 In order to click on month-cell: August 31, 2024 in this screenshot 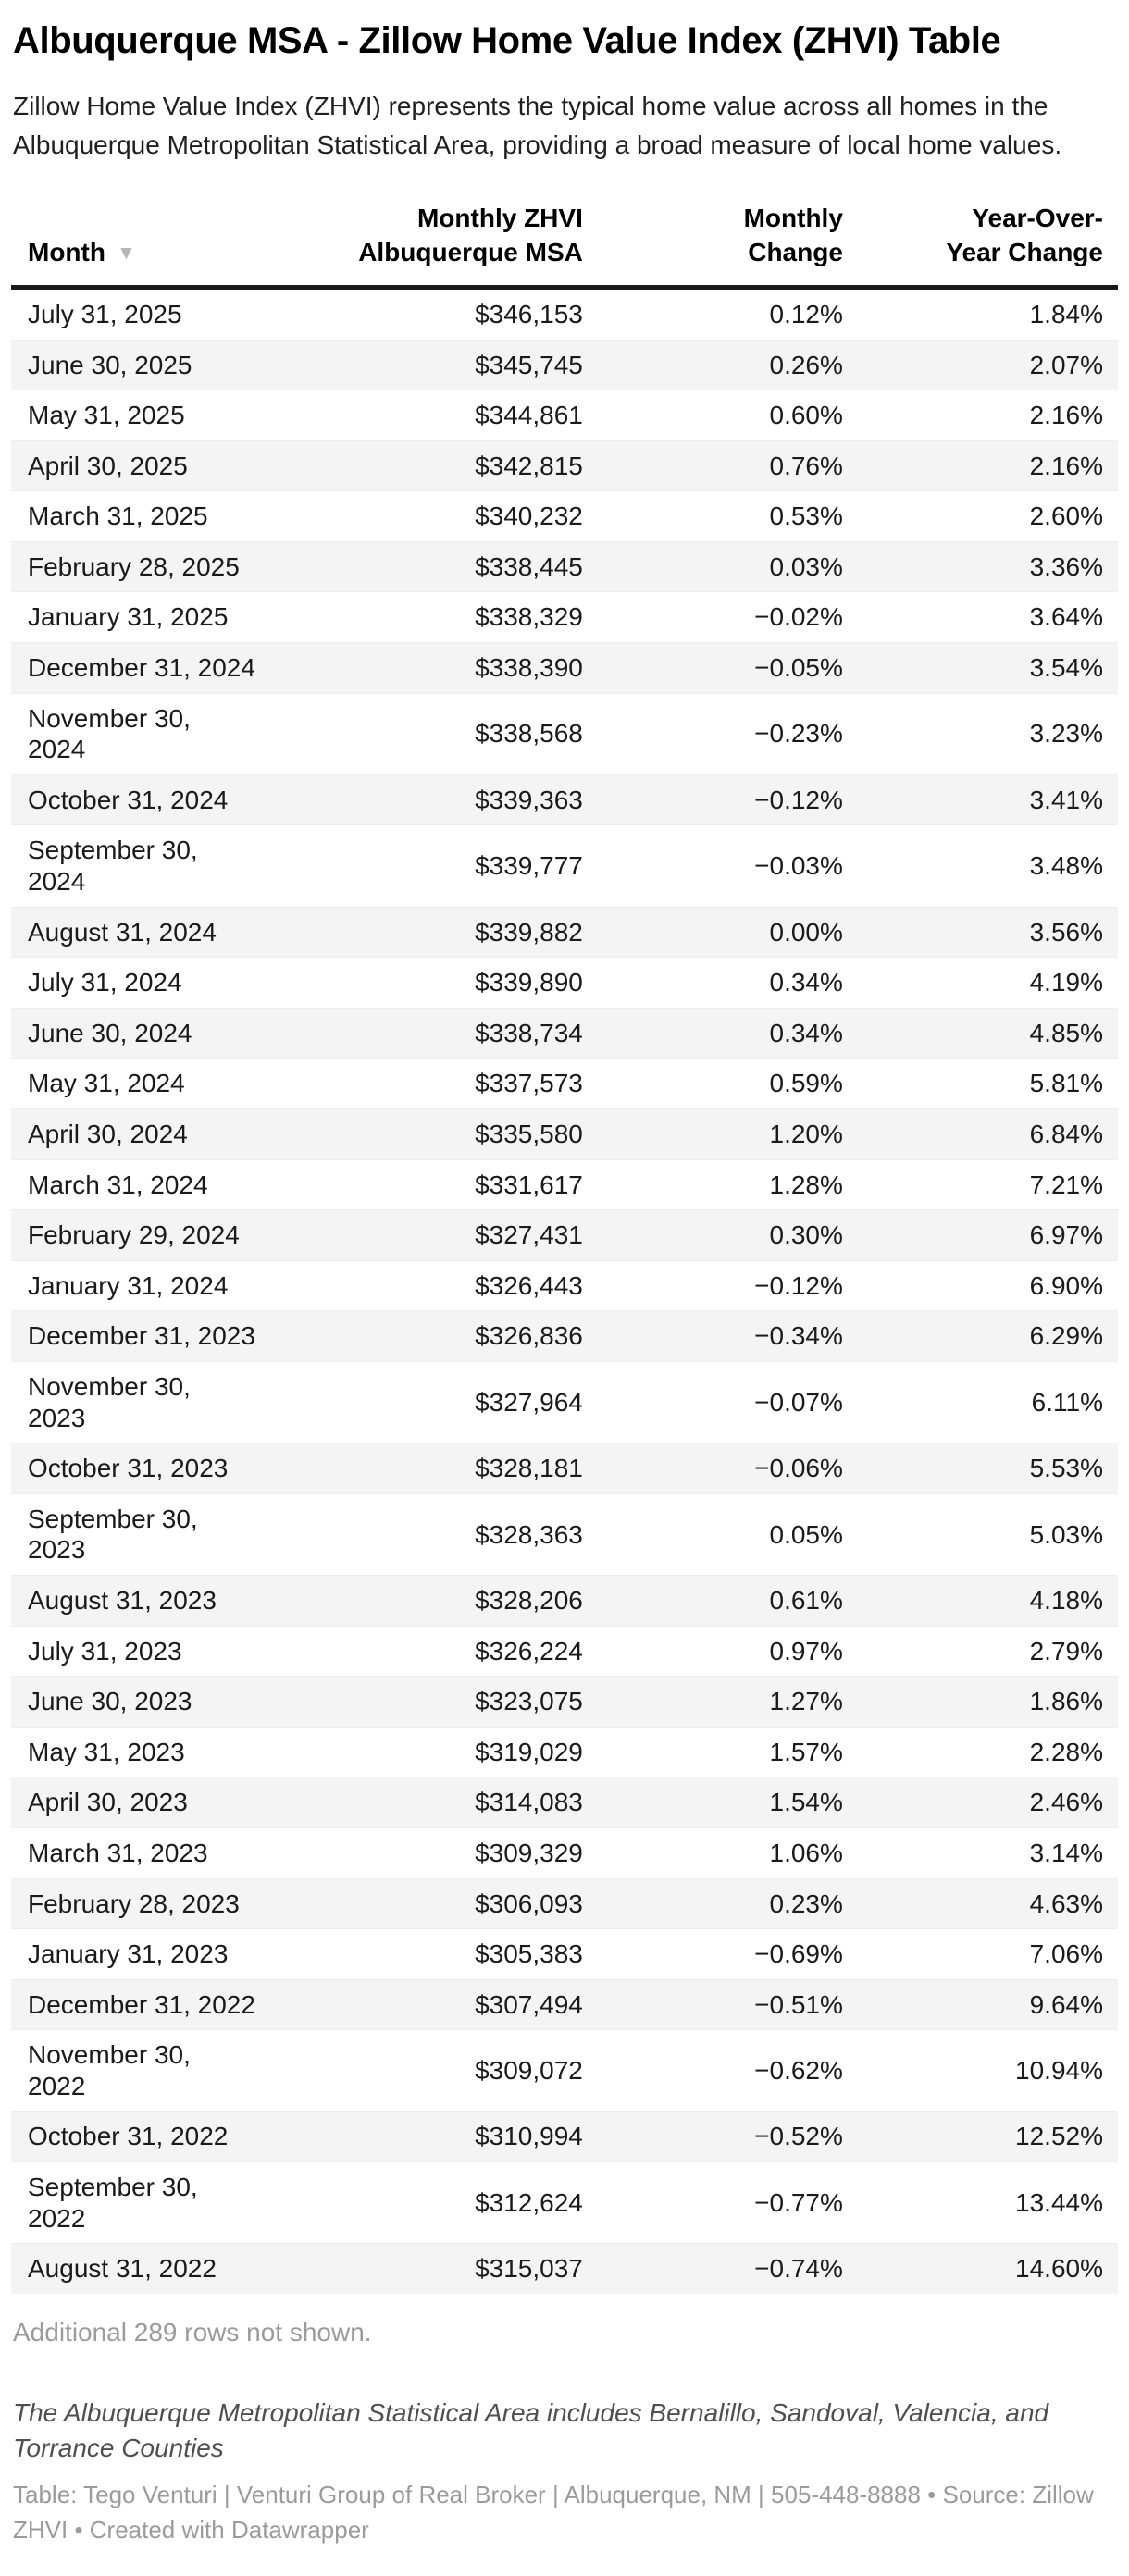, I will do `click(122, 932)`.